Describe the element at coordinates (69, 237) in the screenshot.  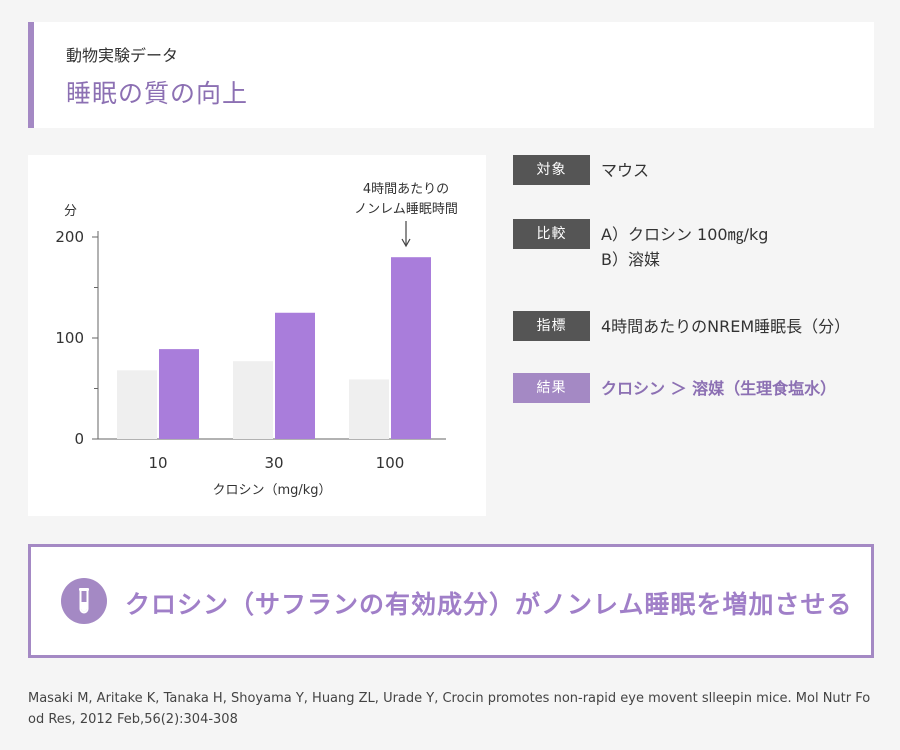
I see `y-tick-label: 200` at that location.